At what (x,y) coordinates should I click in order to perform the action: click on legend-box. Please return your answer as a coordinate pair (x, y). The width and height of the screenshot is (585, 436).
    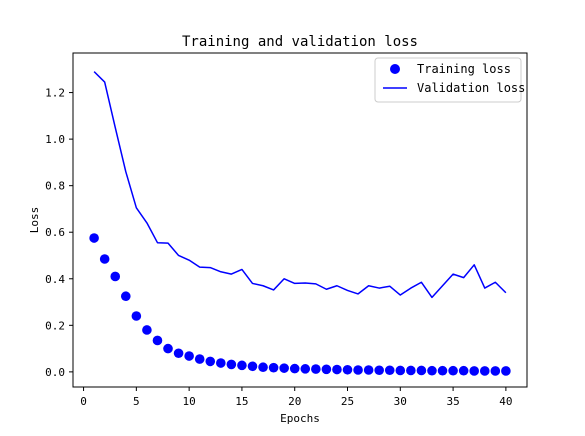
    Looking at the image, I should click on (448, 80).